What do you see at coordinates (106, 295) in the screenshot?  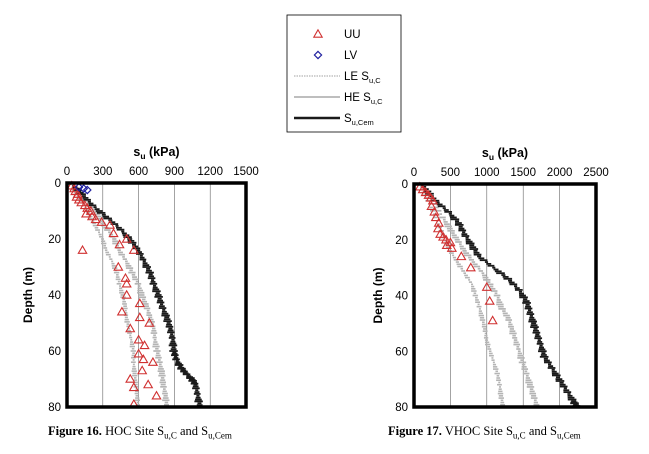 I see `series-le` at bounding box center [106, 295].